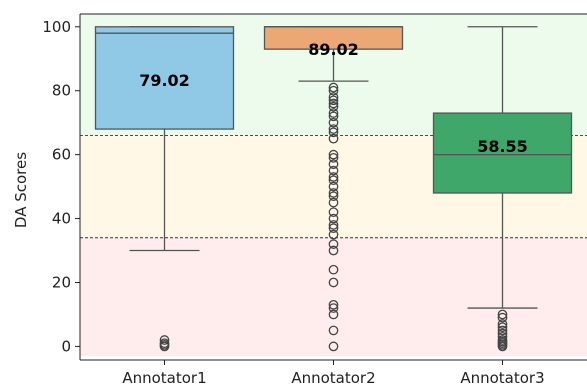  Describe the element at coordinates (56, 27) in the screenshot. I see `y-tick-label: 100` at that location.